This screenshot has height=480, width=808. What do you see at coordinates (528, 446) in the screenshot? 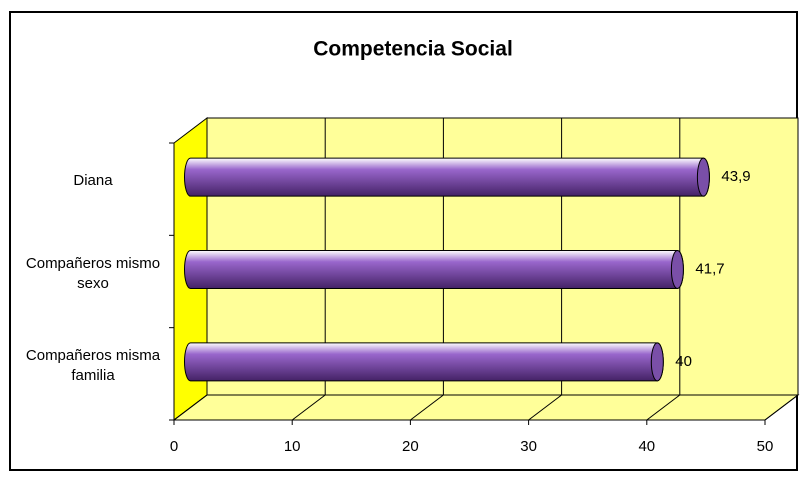
I see `x-tick-label: 30` at bounding box center [528, 446].